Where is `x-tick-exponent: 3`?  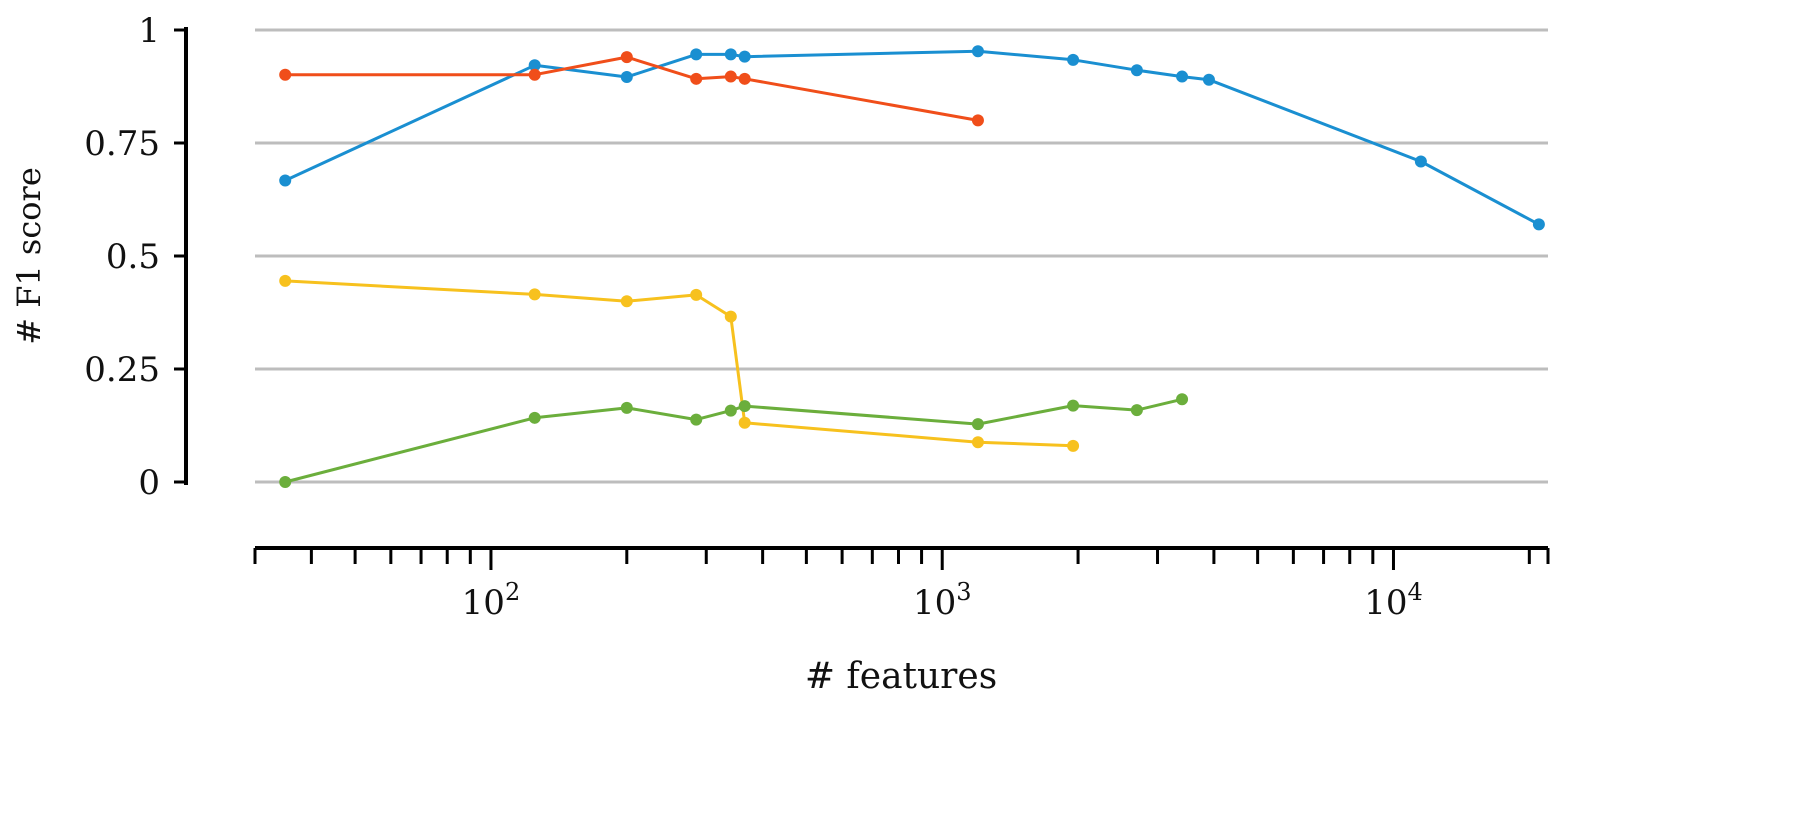
x-tick-exponent: 3 is located at coordinates (963, 592).